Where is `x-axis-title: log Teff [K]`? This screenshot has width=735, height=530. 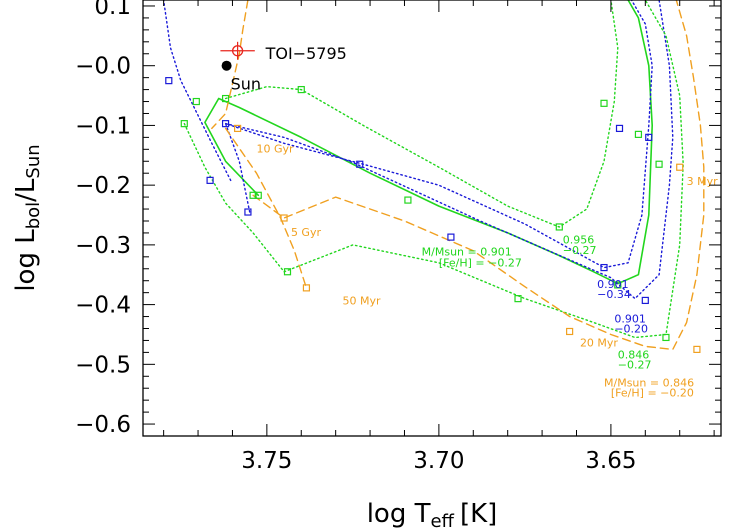 x-axis-title: log Teff [K] is located at coordinates (432, 514).